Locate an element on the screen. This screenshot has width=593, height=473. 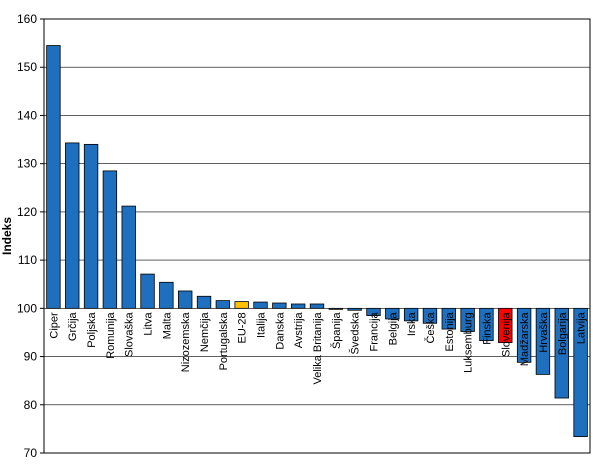
category-label: Danska is located at coordinates (280, 330).